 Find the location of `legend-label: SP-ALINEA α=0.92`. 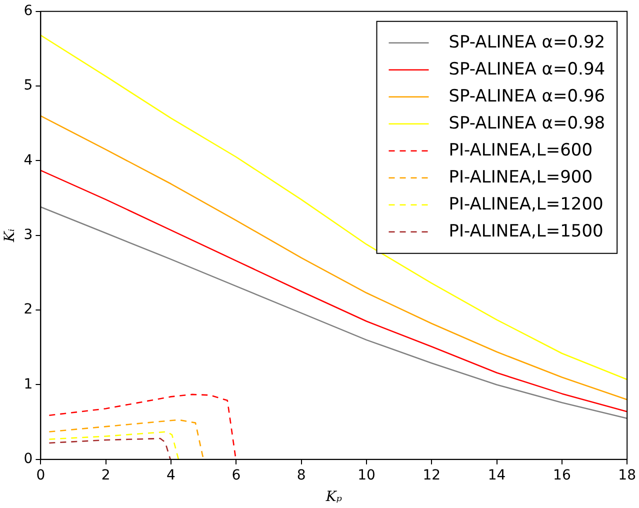

legend-label: SP-ALINEA α=0.92 is located at coordinates (527, 42).